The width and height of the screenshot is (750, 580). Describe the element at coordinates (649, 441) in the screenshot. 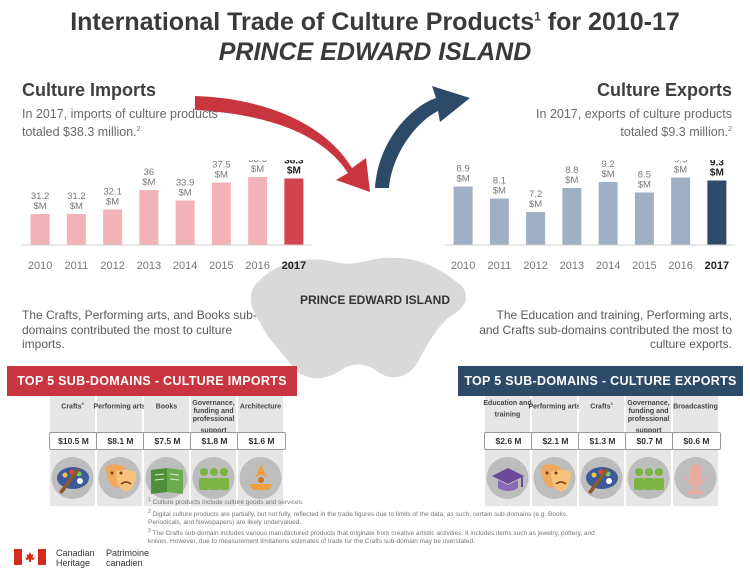

I see `subdomain-value: $0.7 M` at that location.